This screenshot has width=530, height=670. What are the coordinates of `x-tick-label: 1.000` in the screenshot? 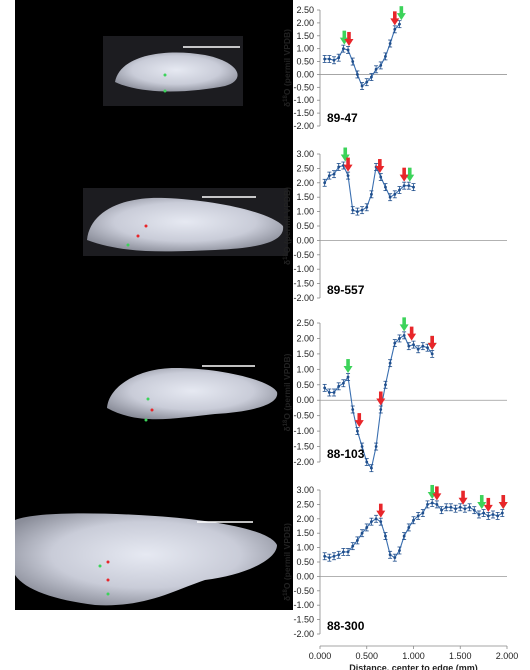 It's located at (413, 656).